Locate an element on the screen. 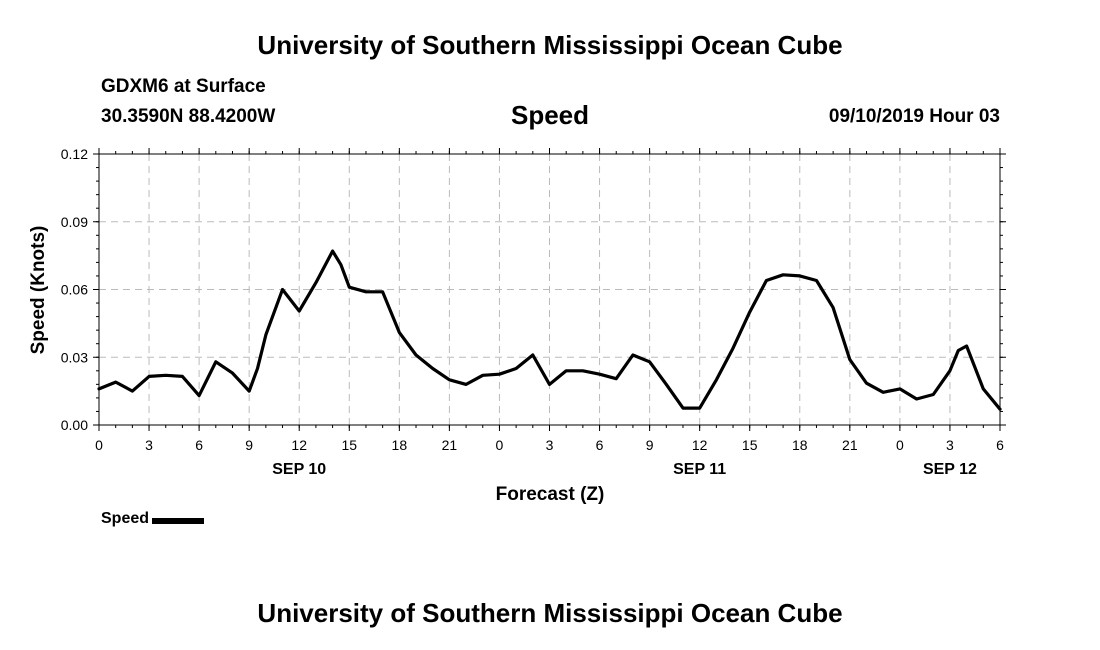 The image size is (1100, 650). legend-line-swatch is located at coordinates (178, 521).